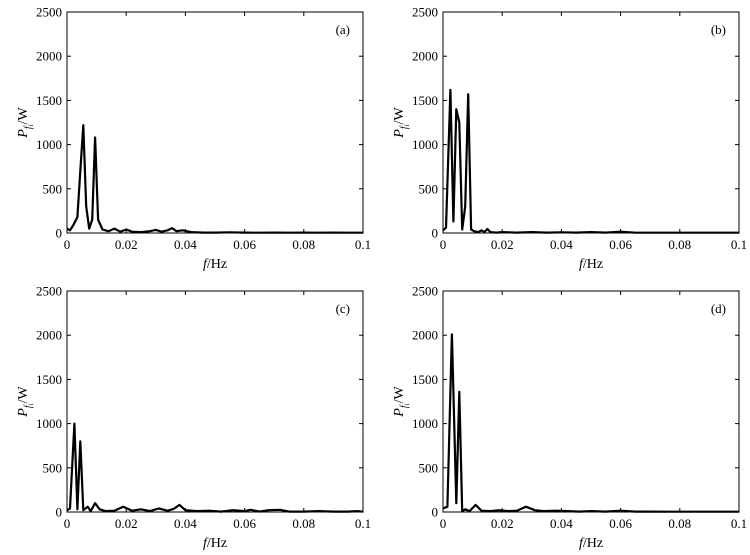 Image resolution: width=750 pixels, height=555 pixels. What do you see at coordinates (343, 29) in the screenshot?
I see `panel-label: (a)` at bounding box center [343, 29].